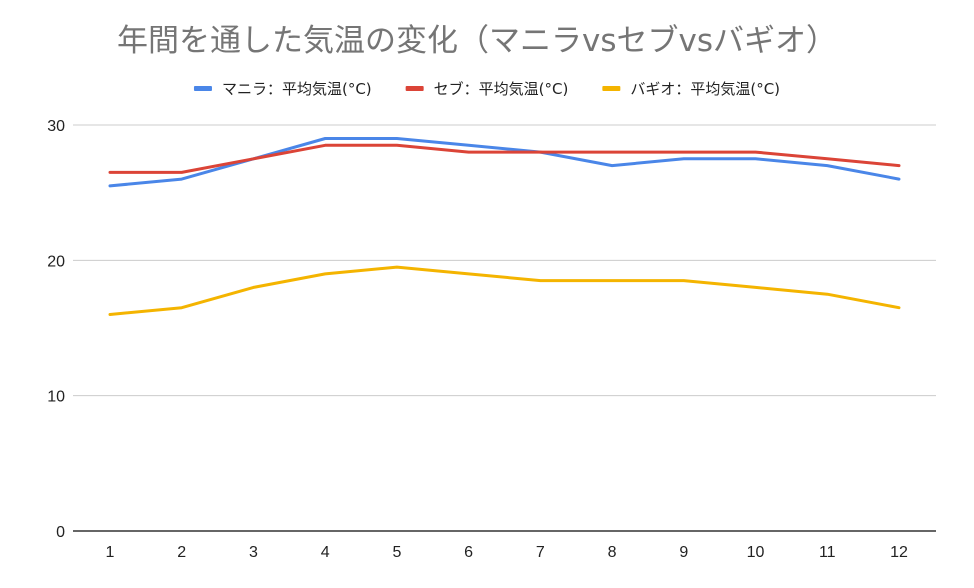 This screenshot has width=974, height=588. What do you see at coordinates (253, 552) in the screenshot?
I see `x-tick-label: 3` at bounding box center [253, 552].